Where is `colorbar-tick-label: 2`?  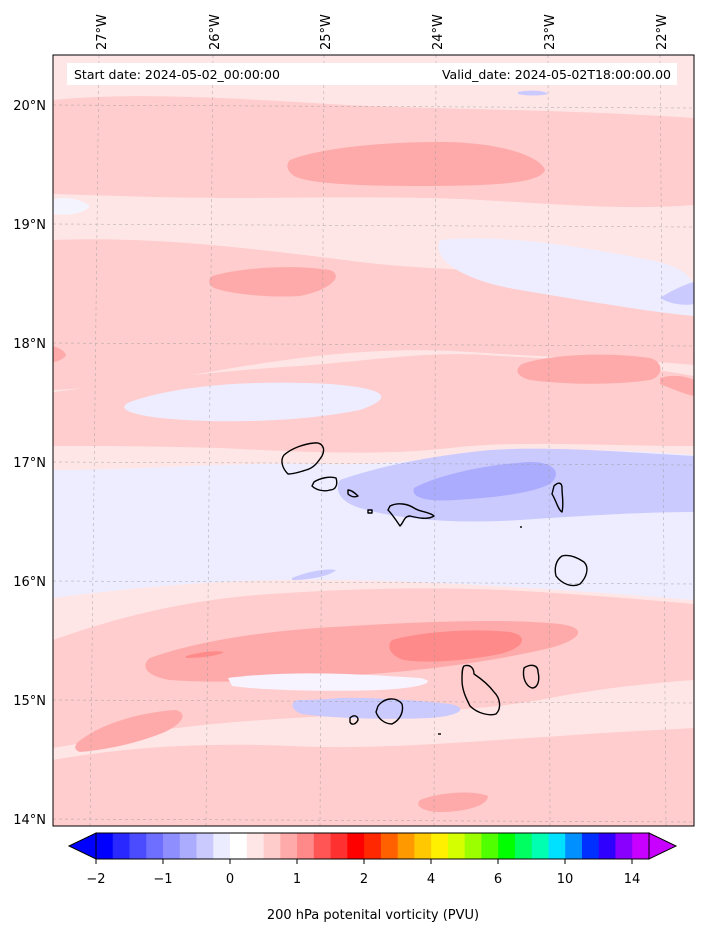 colorbar-tick-label: 2 is located at coordinates (364, 879).